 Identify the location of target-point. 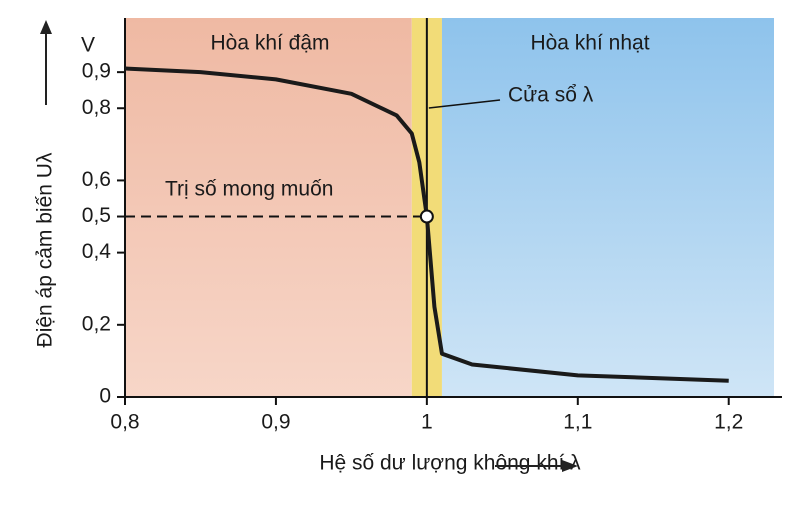
(426, 216).